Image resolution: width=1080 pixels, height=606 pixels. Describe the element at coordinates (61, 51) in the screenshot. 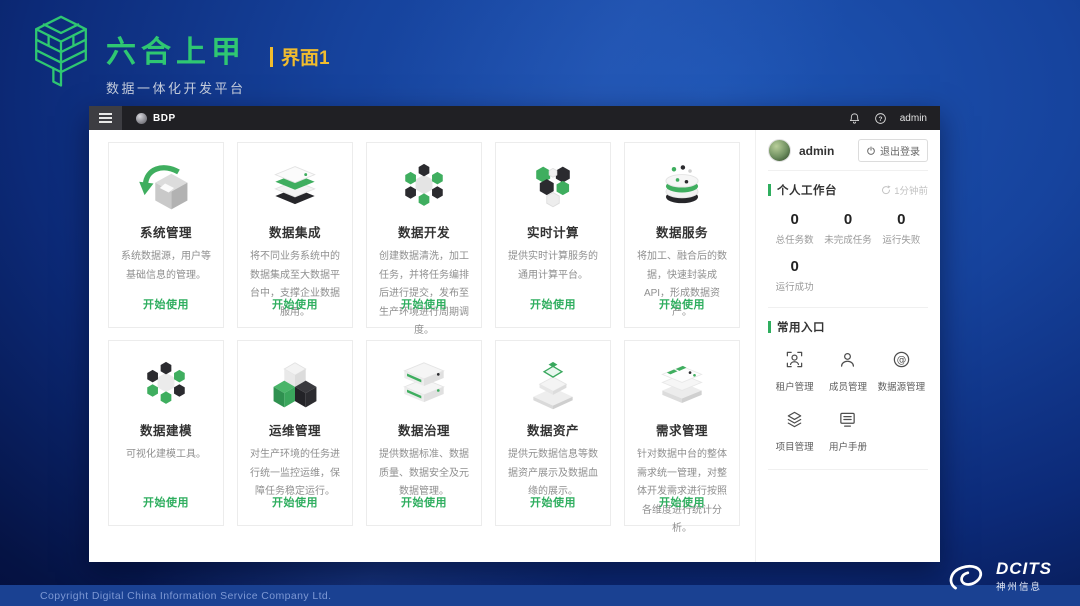

I see `brand-cube-logo-icon` at that location.